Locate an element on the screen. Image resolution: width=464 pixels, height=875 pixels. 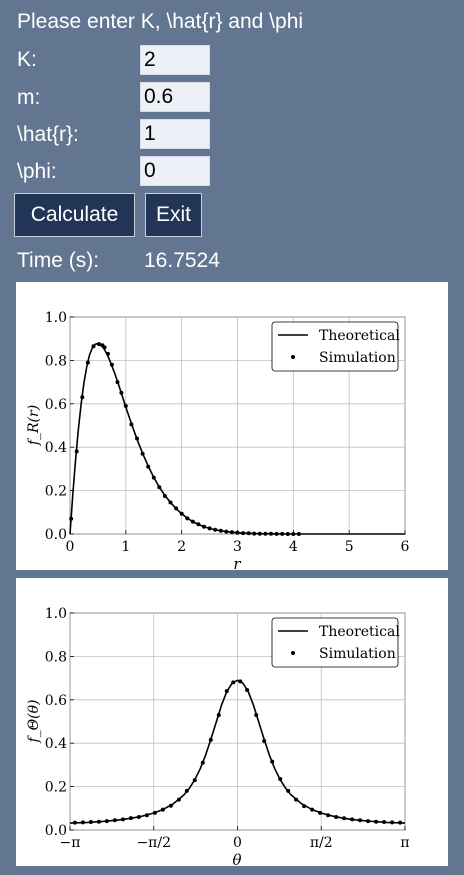
m-label: m: is located at coordinates (29, 97).